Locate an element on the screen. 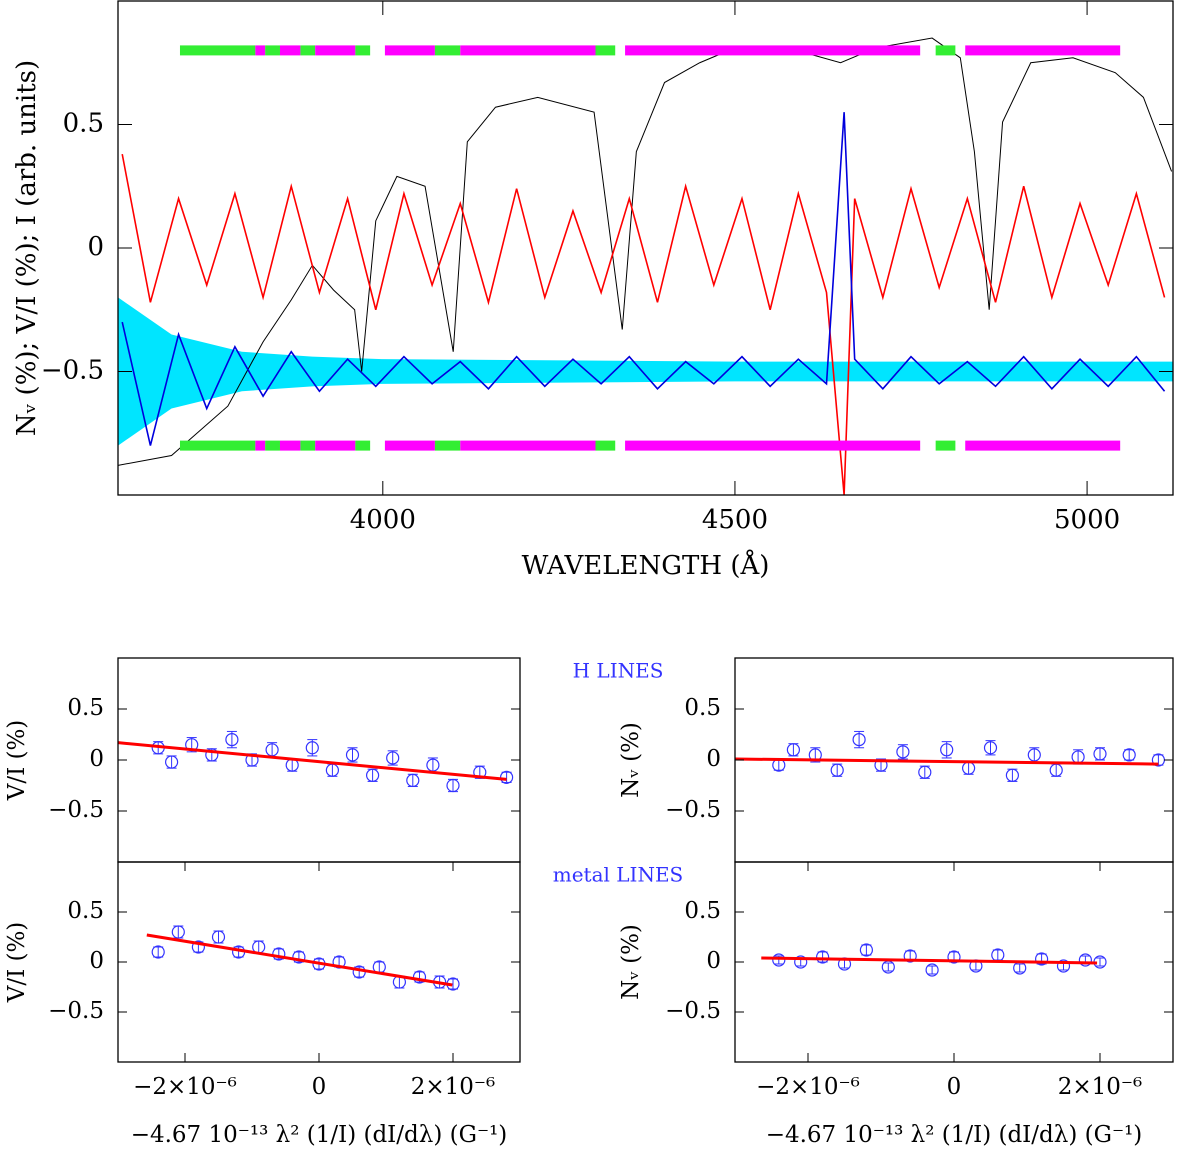  error-band is located at coordinates (645, 371).